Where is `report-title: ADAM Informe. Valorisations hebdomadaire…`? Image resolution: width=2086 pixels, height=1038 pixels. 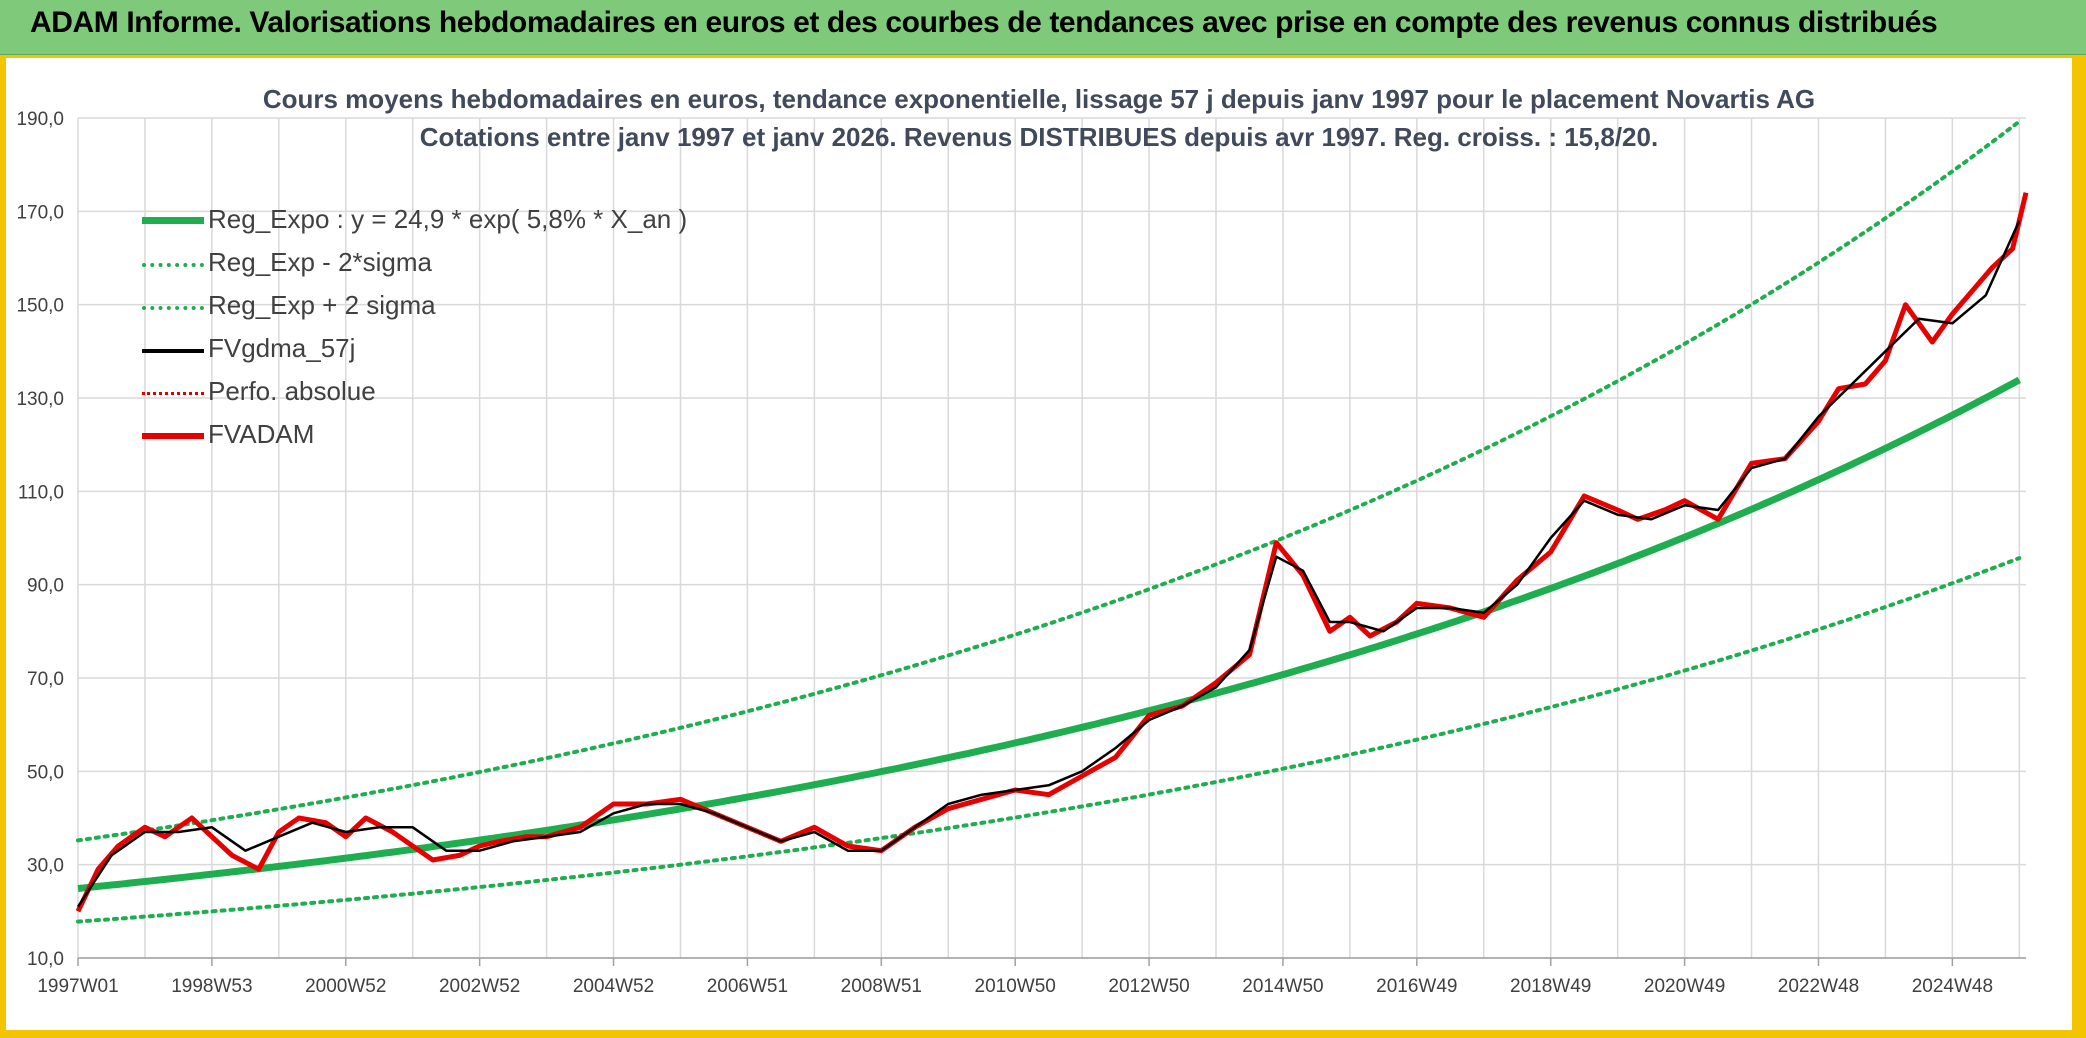
report-title: ADAM Informe. Valorisations hebdomadaire… is located at coordinates (984, 22).